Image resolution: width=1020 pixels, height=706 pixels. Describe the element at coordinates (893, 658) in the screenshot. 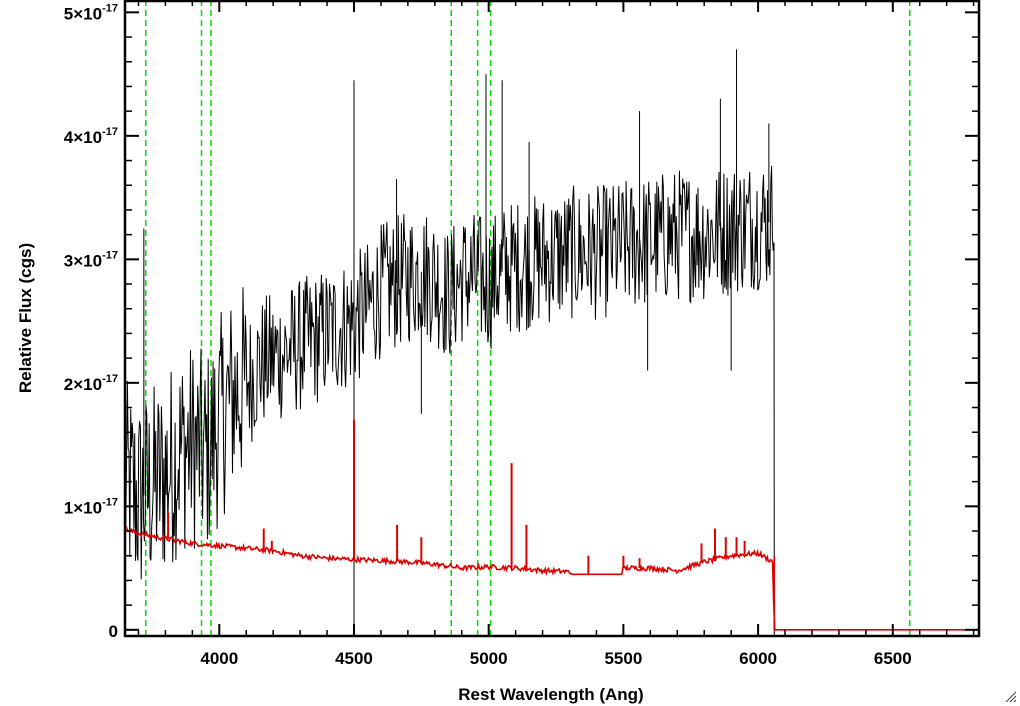

I see `x-tick-label: 6500` at that location.